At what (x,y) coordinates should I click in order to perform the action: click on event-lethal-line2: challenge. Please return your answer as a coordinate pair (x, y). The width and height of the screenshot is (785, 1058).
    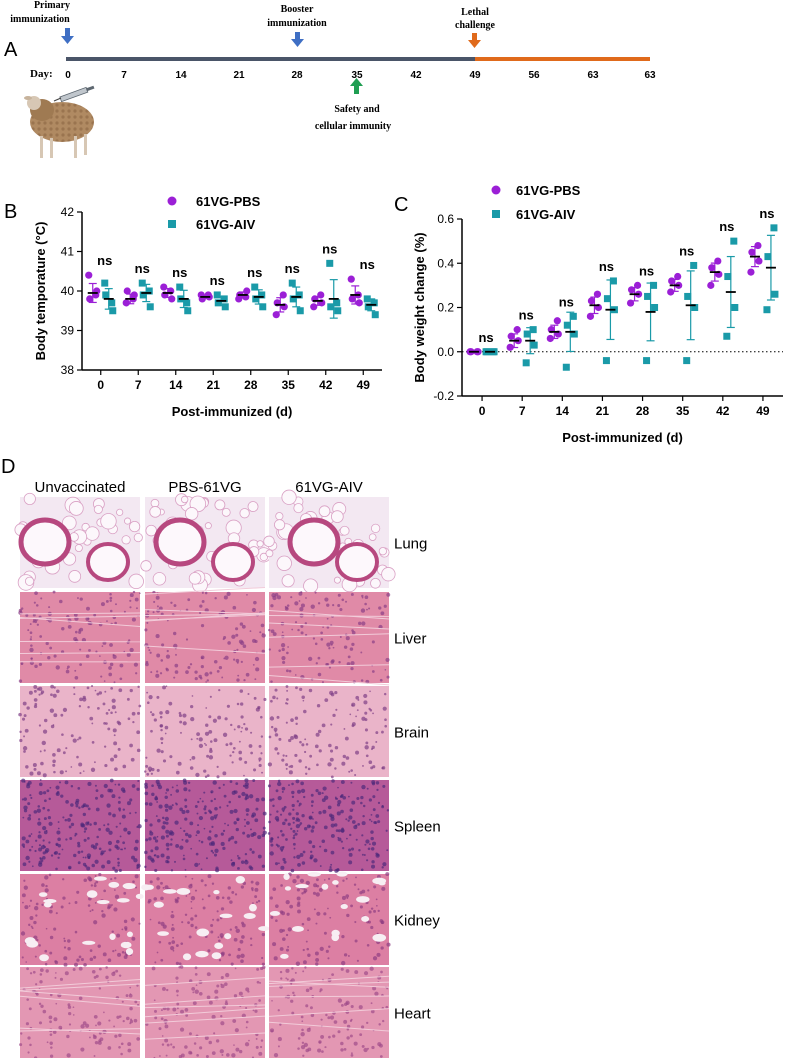
    Looking at the image, I should click on (475, 25).